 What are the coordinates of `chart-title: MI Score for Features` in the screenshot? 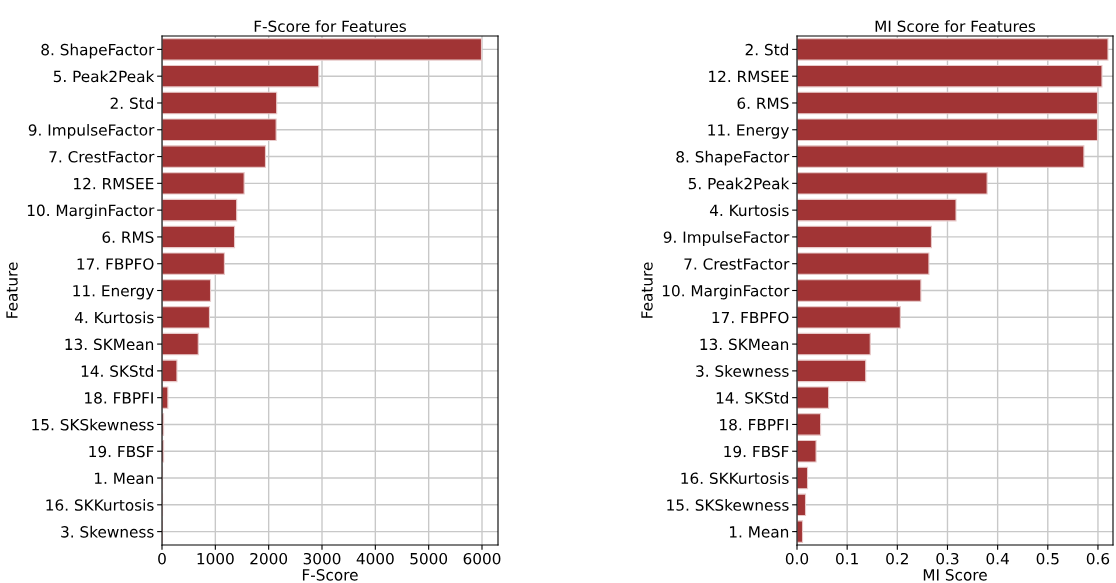 It's located at (955, 26).